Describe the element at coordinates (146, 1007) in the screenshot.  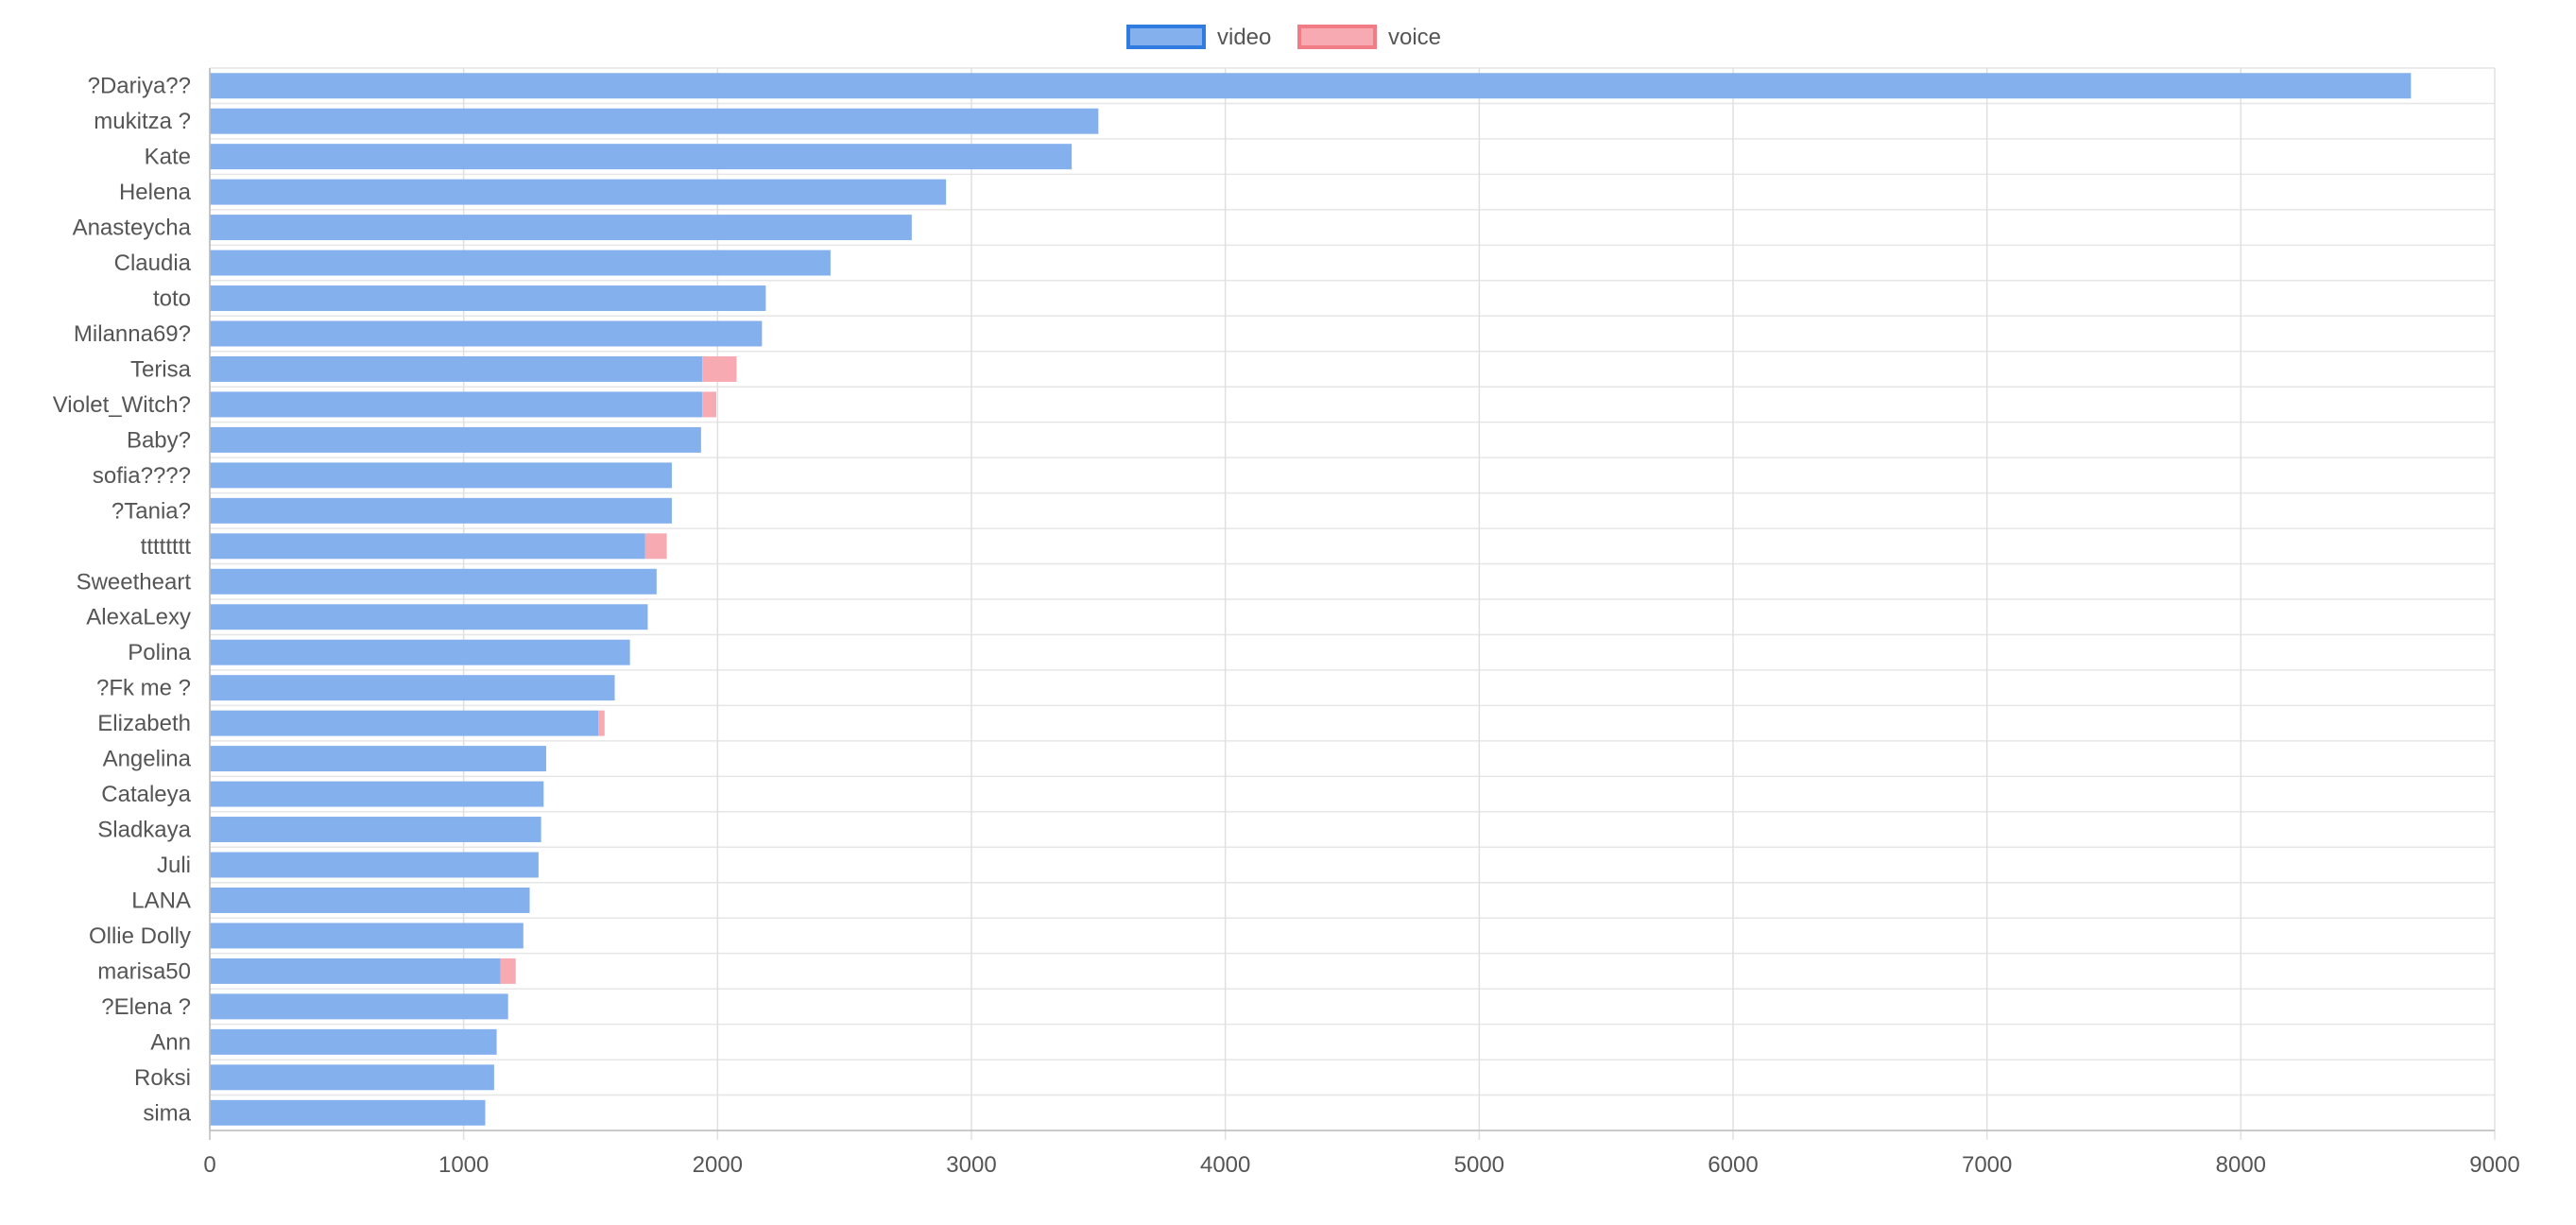
I see `category-label: ?Elena ?` at that location.